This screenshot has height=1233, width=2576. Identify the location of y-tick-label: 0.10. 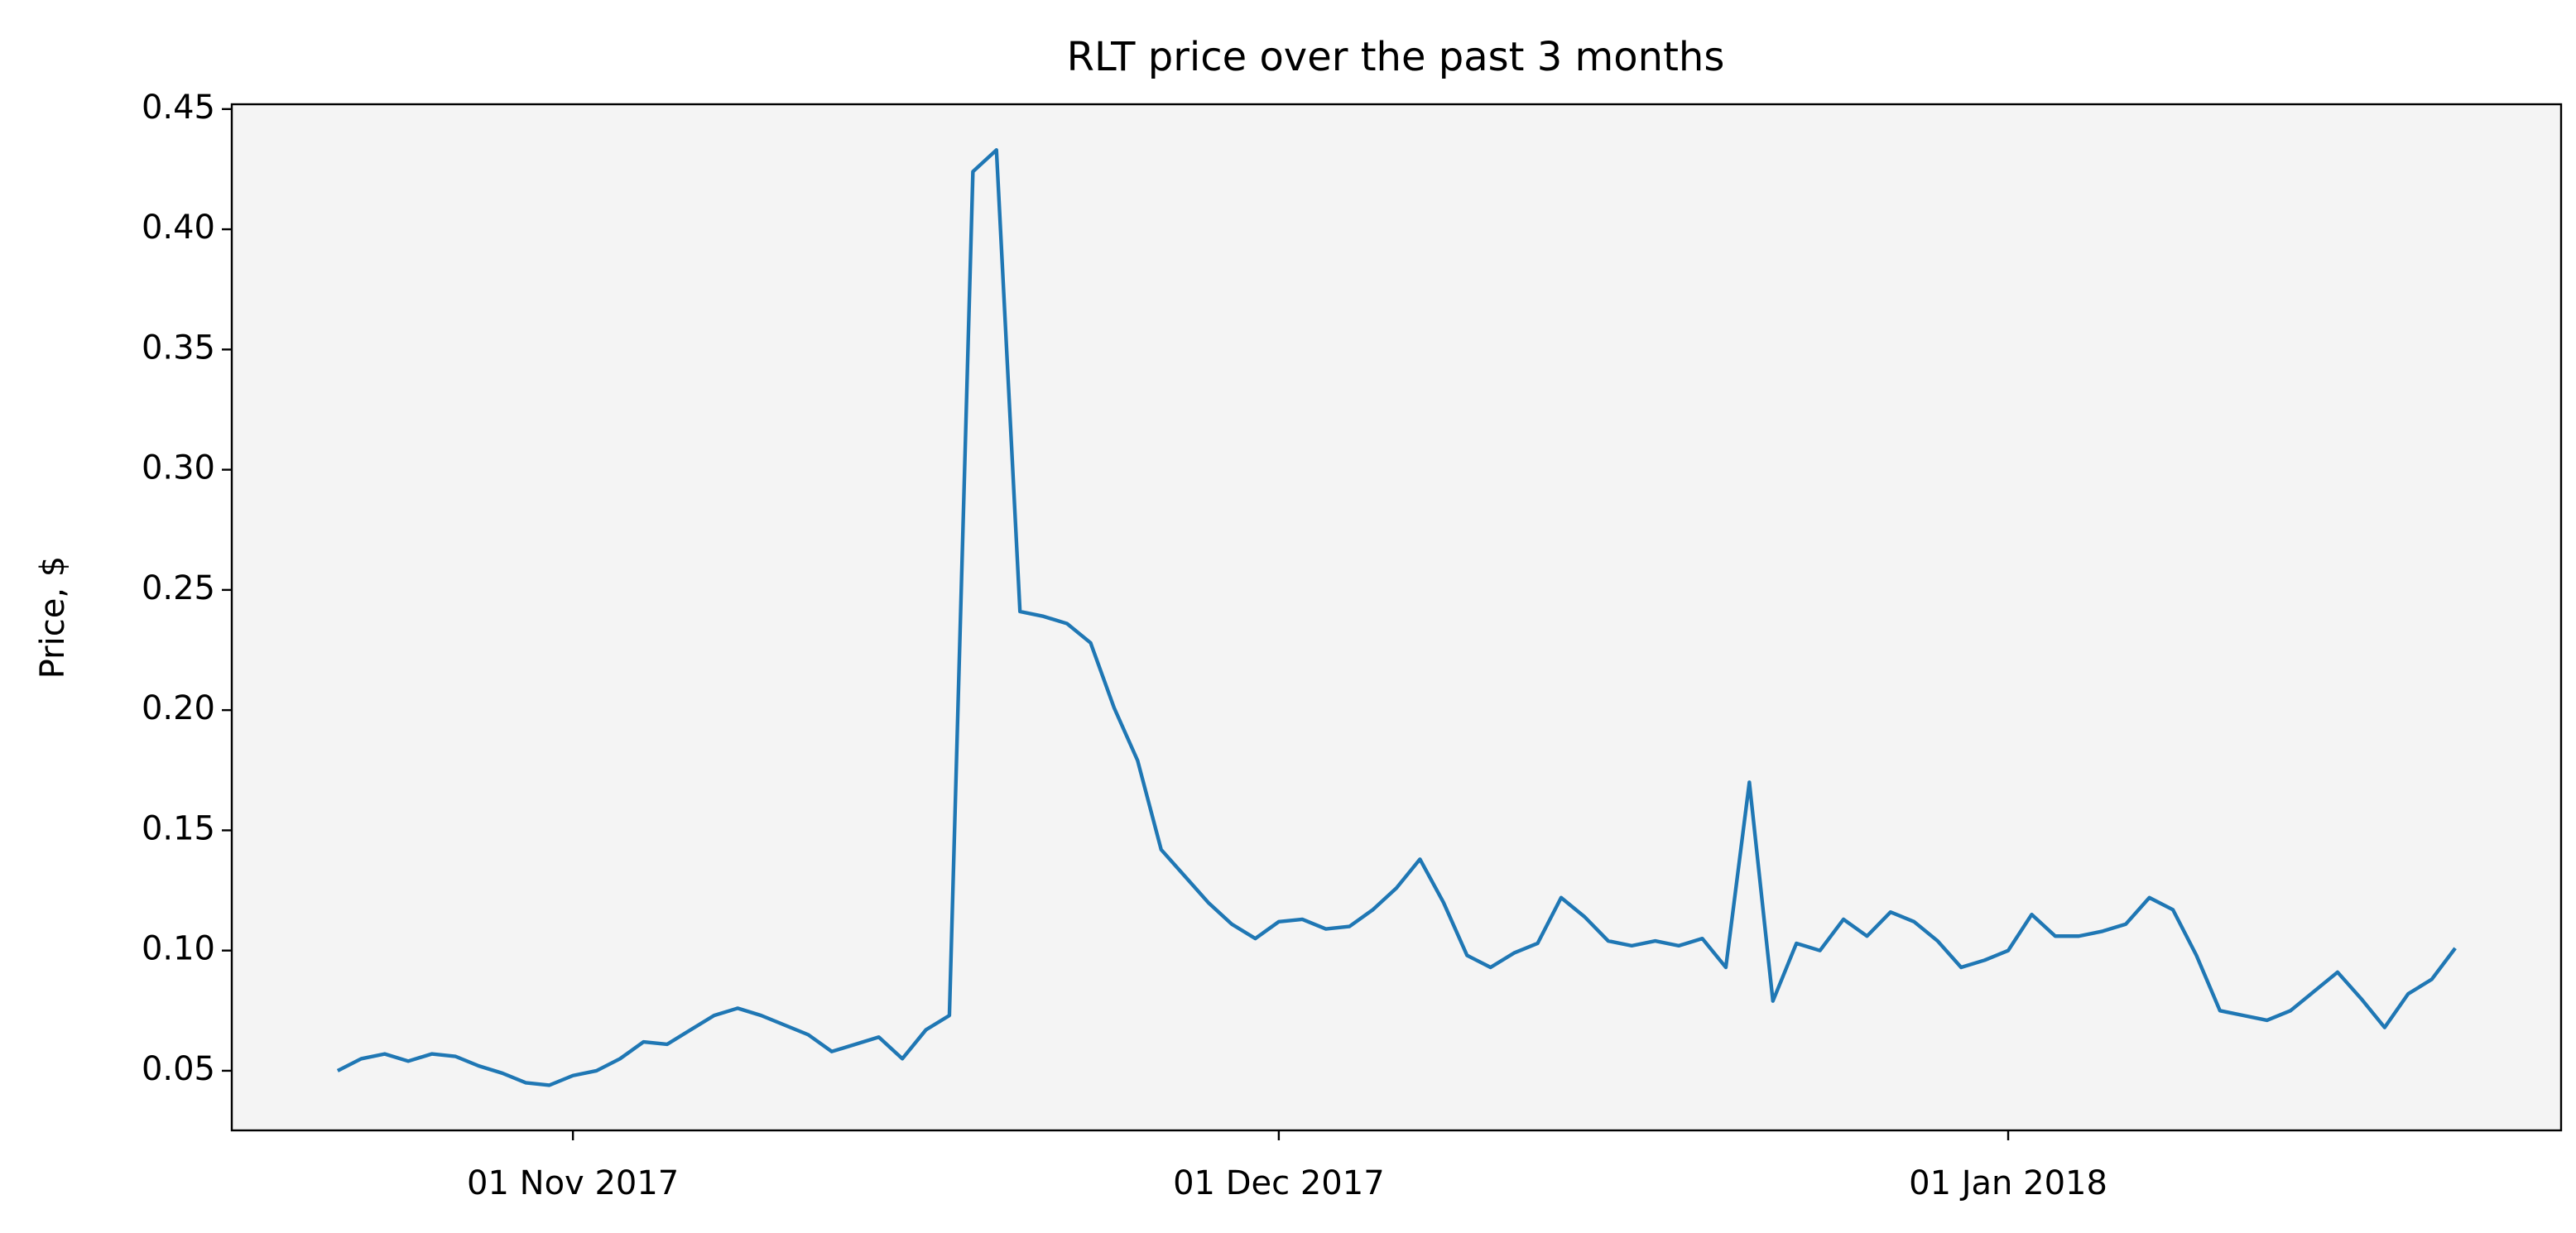
(178, 949).